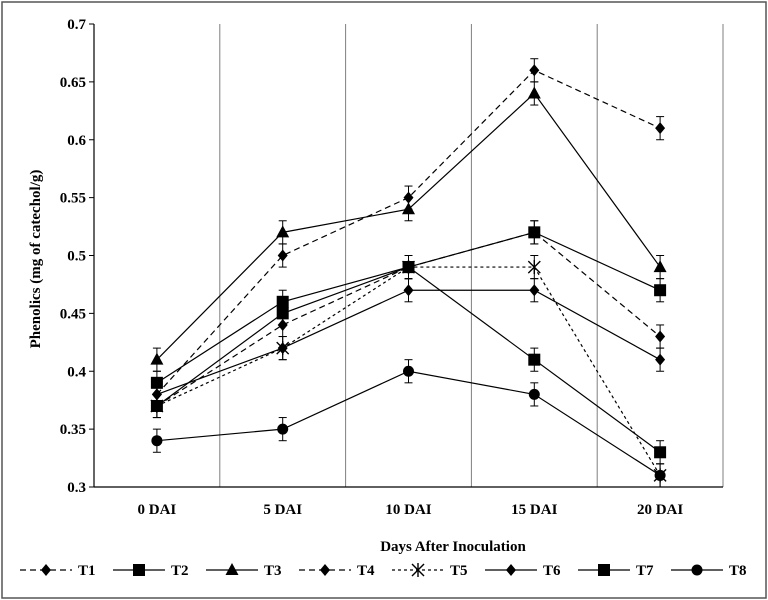 The width and height of the screenshot is (768, 600). What do you see at coordinates (337, 571) in the screenshot?
I see `legend-item-t4: T4` at bounding box center [337, 571].